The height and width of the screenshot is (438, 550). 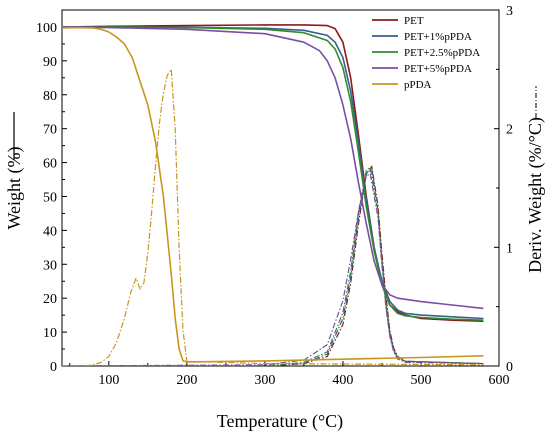 I want to click on legend: PET PET+1%pPDA PET+2.5%pPDA PET+5%pPDA pPDA, so click(x=426, y=53).